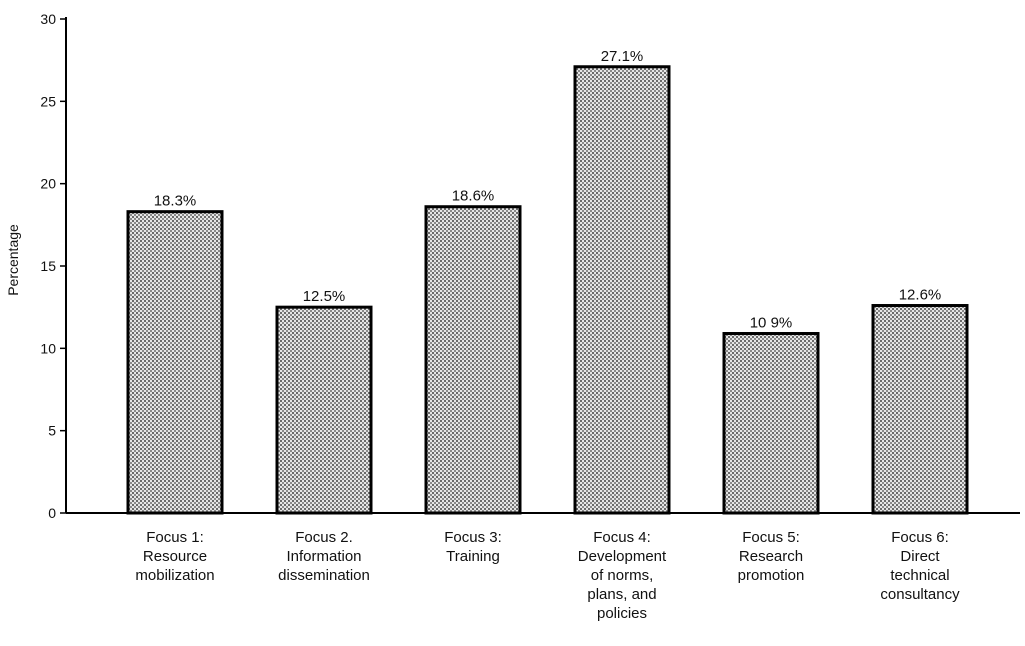  Describe the element at coordinates (175, 201) in the screenshot. I see `bar-value-label: 18.3%` at that location.